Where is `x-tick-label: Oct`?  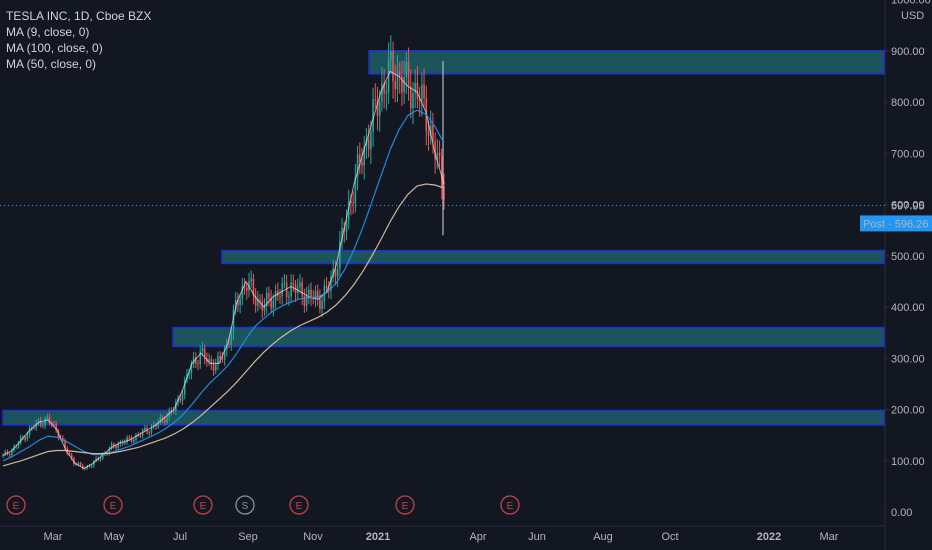 x-tick-label: Oct is located at coordinates (669, 537).